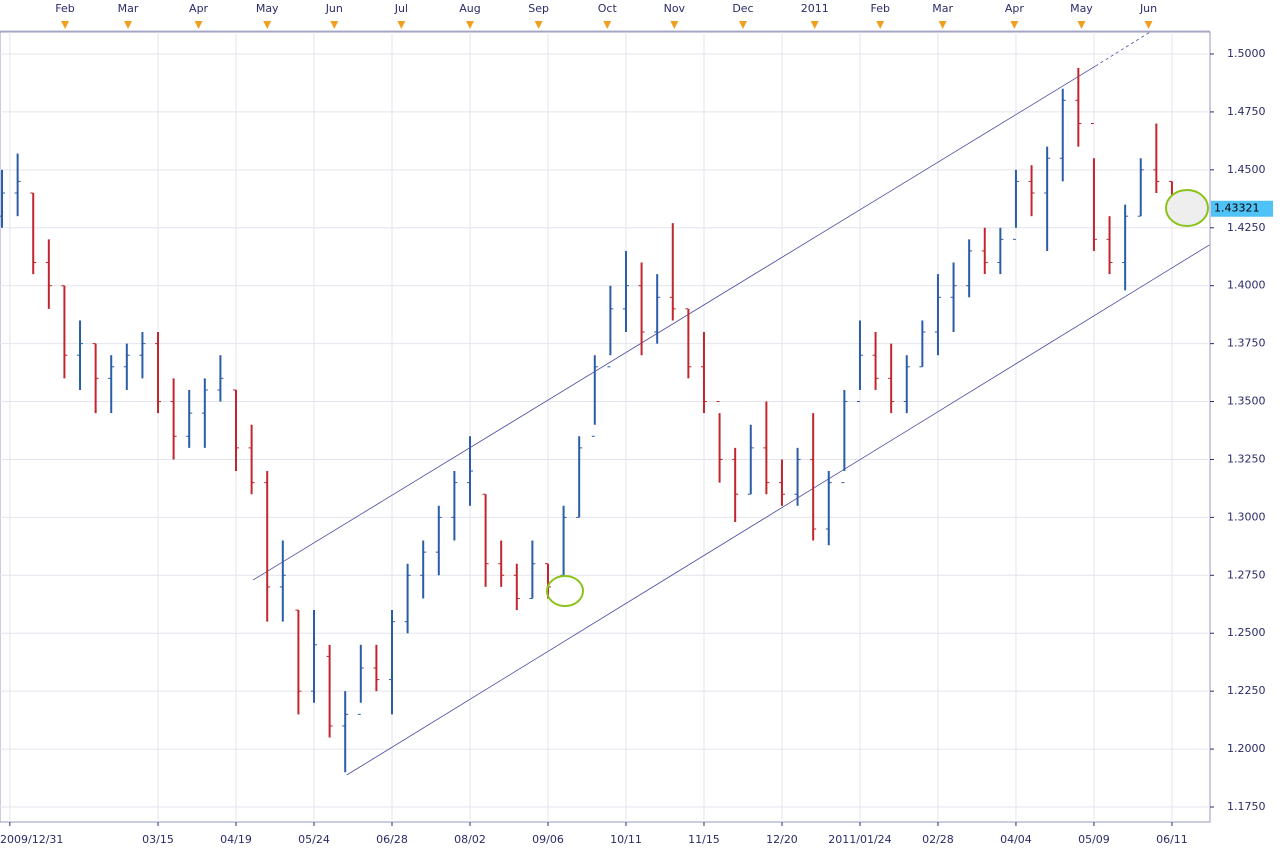  Describe the element at coordinates (565, 591) in the screenshot. I see `highlight-circle` at that location.